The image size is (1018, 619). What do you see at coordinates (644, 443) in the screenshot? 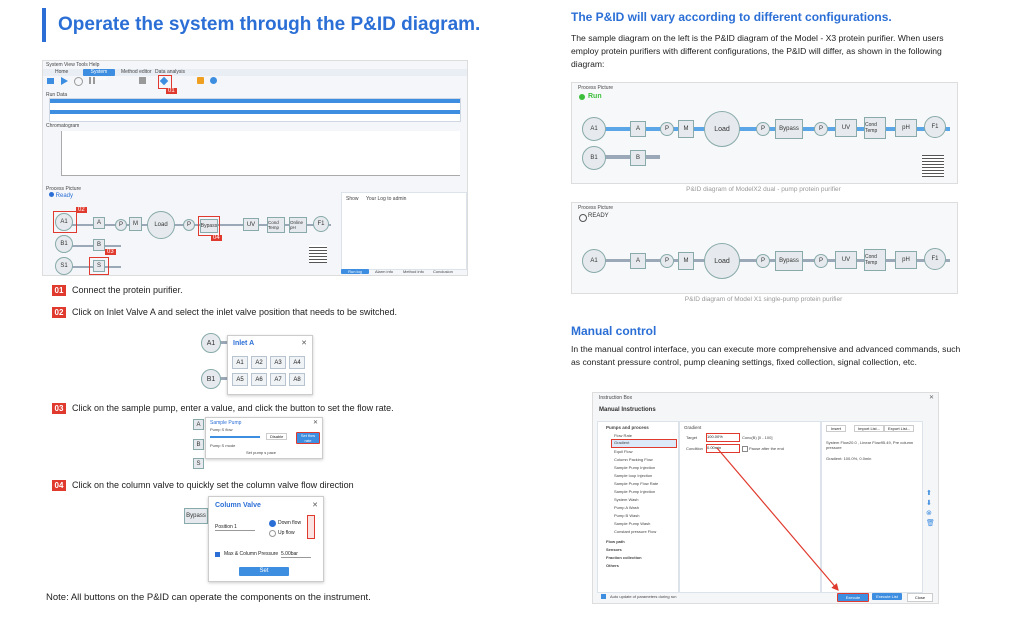
I see `tree-item-gradient-selected` at bounding box center [644, 443].